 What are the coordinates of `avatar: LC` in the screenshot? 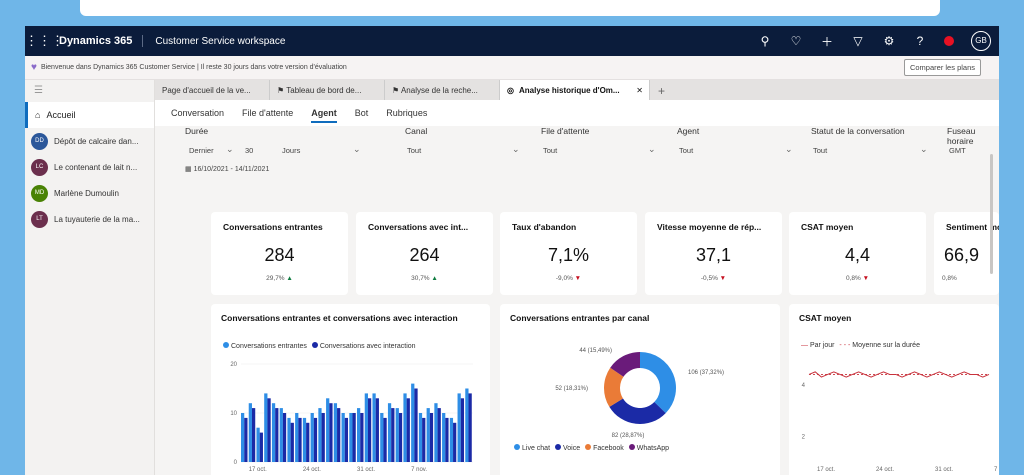 It's located at (39, 167).